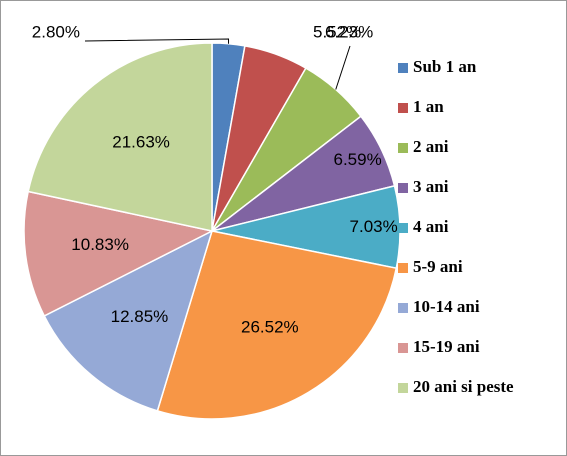 The image size is (567, 456). Describe the element at coordinates (100, 244) in the screenshot. I see `data-label: 10.83%` at that location.